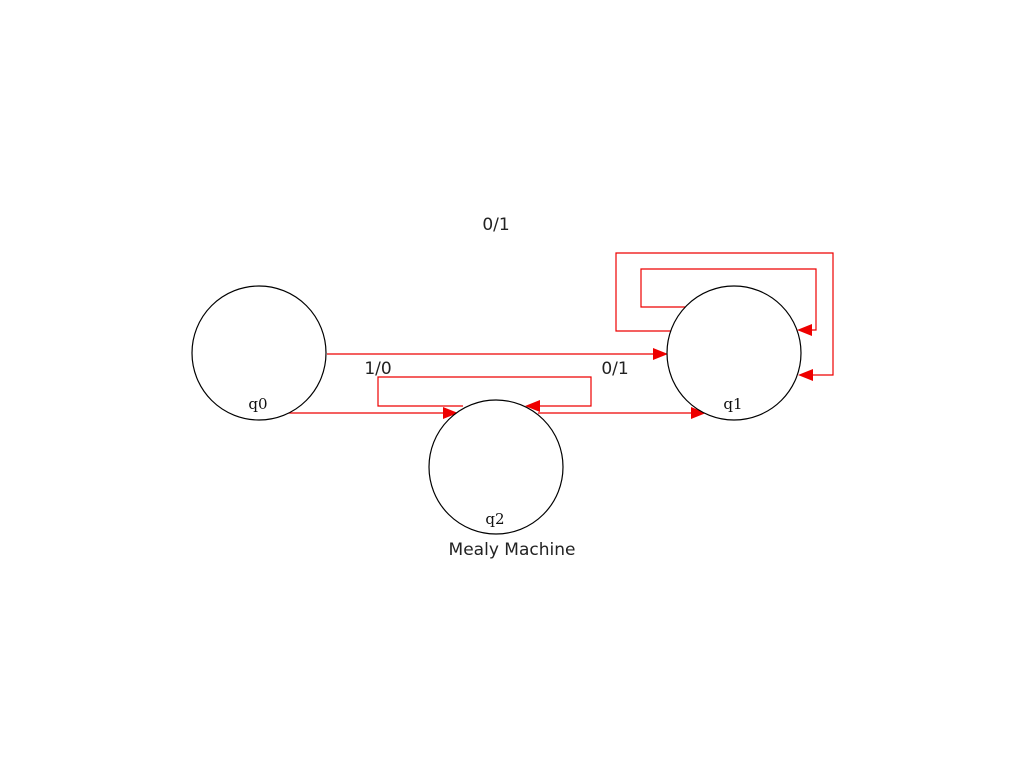 The image size is (1025, 760). What do you see at coordinates (622, 413) in the screenshot?
I see `transition-q2-q1` at bounding box center [622, 413].